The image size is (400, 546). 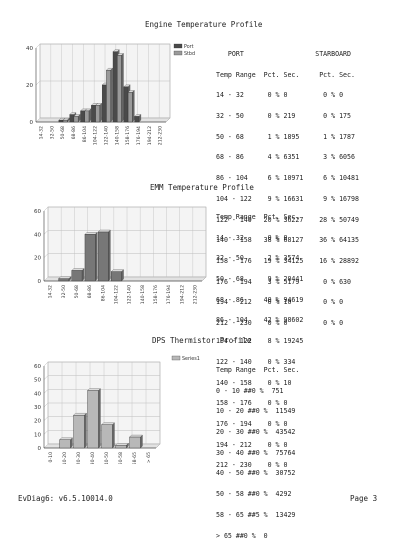 What do you see at coordinates (256, 411) in the screenshot?
I see `table-row: 10 - 20 ##0 % 11549` at bounding box center [256, 411].